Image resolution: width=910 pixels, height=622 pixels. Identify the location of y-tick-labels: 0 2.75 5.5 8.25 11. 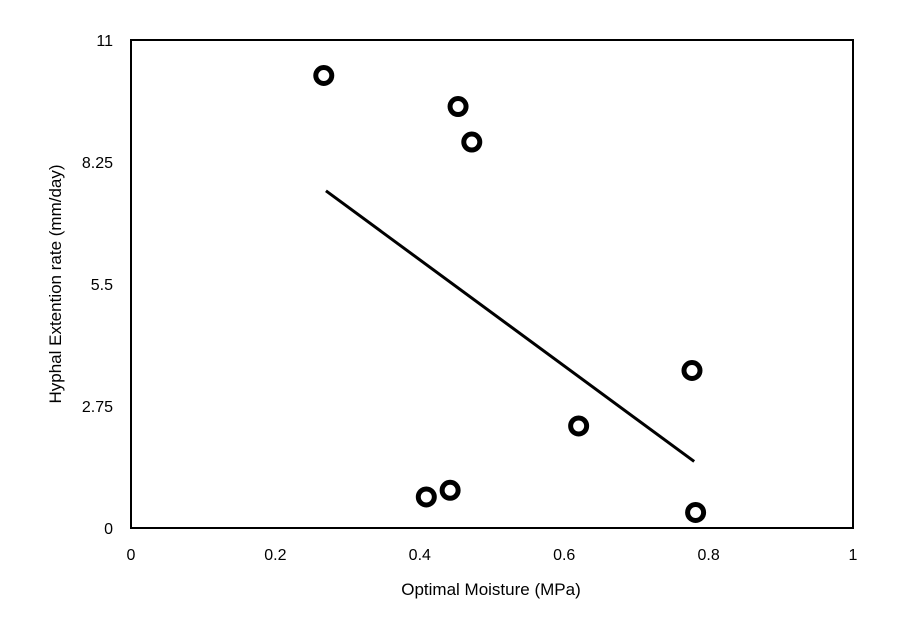
(97, 285).